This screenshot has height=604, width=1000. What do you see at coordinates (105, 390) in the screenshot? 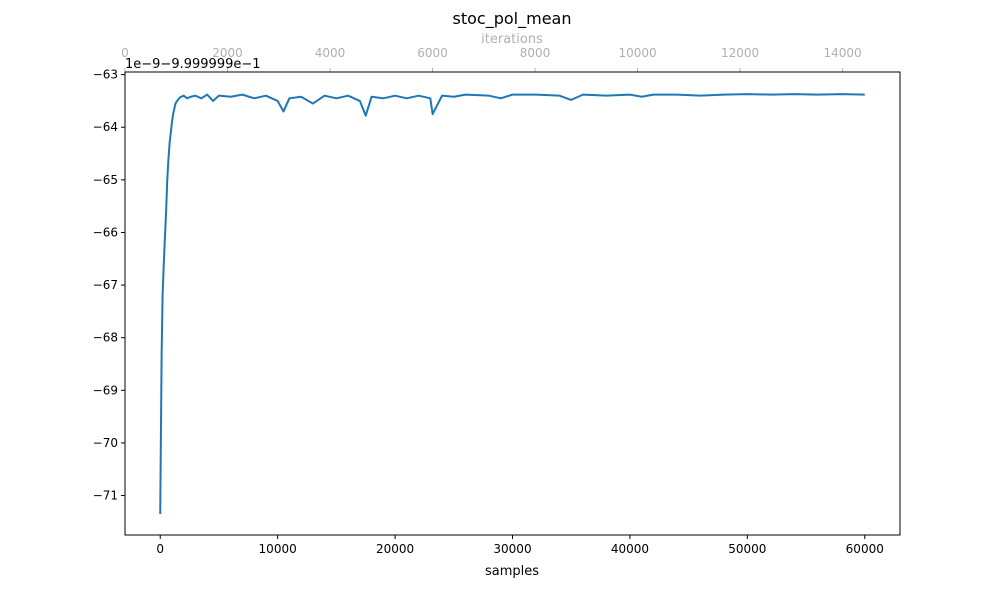
I see `y-tick-label: −69` at bounding box center [105, 390].